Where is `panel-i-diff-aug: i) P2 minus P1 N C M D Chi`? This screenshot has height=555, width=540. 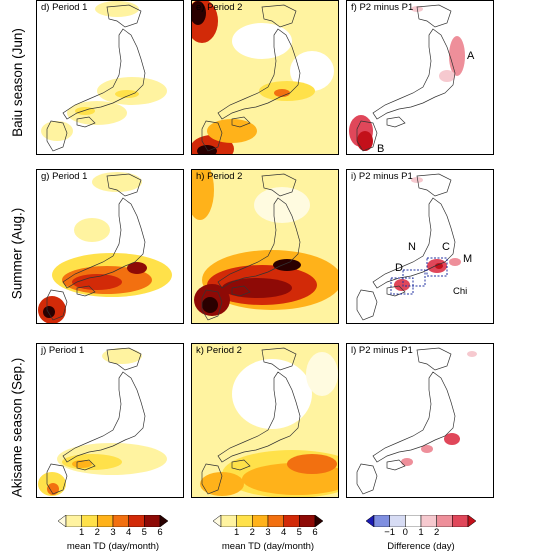 panel-i-diff-aug: i) P2 minus P1 N C M D Chi is located at coordinates (420, 246).